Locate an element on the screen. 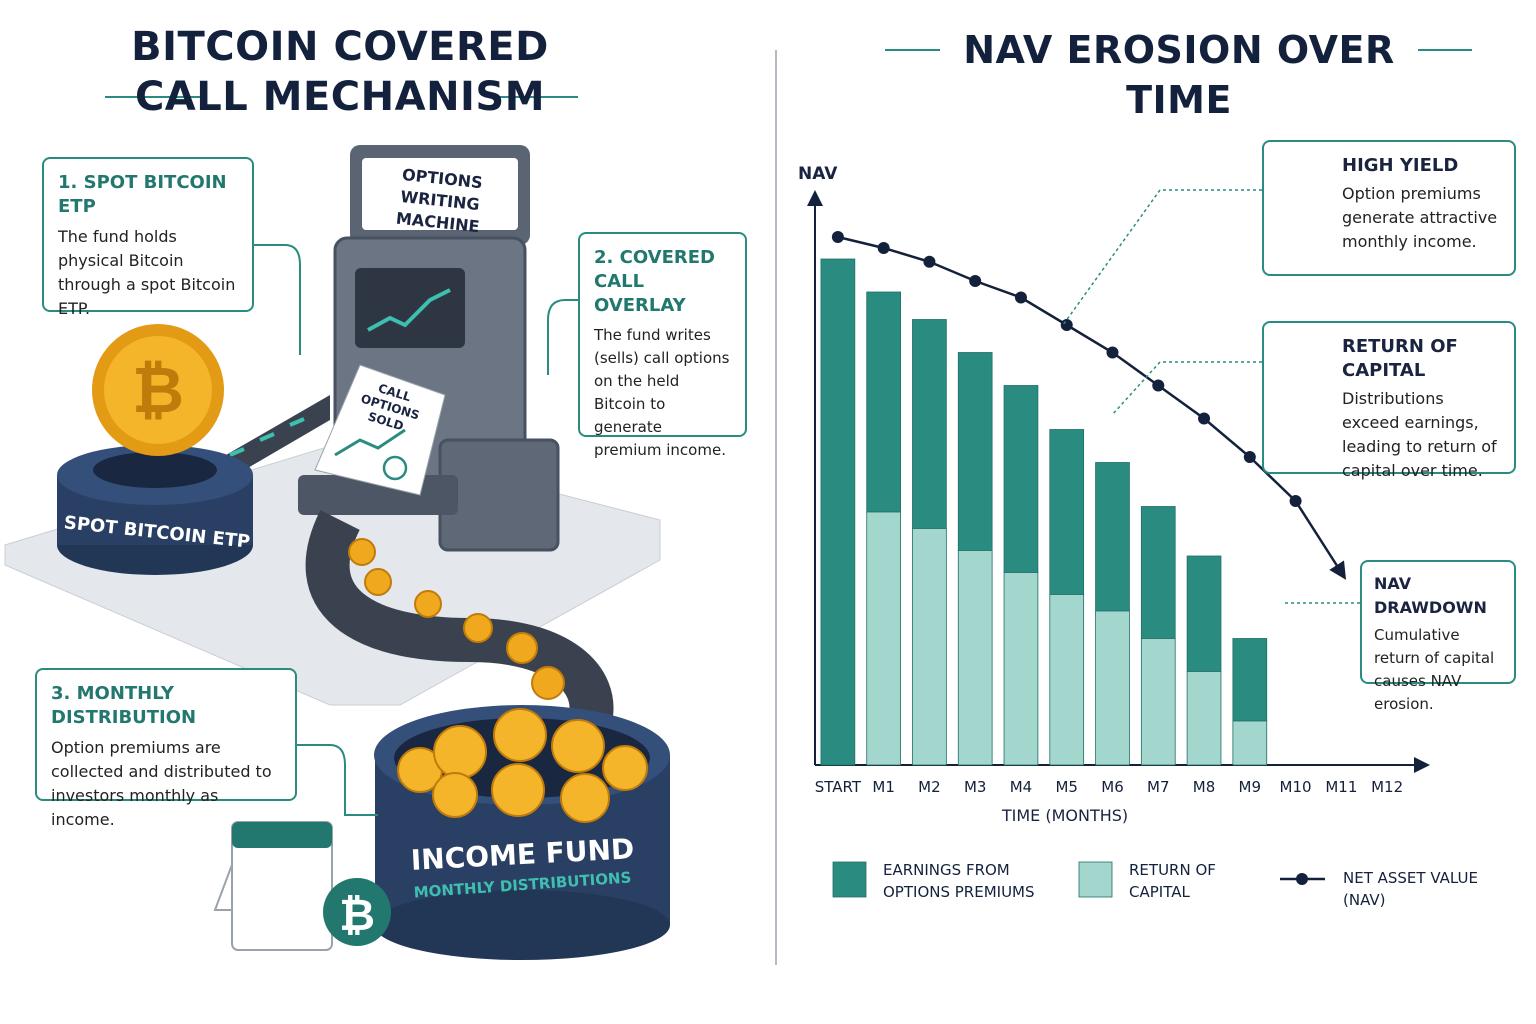 The width and height of the screenshot is (1536, 1024). calendar-header is located at coordinates (282, 835).